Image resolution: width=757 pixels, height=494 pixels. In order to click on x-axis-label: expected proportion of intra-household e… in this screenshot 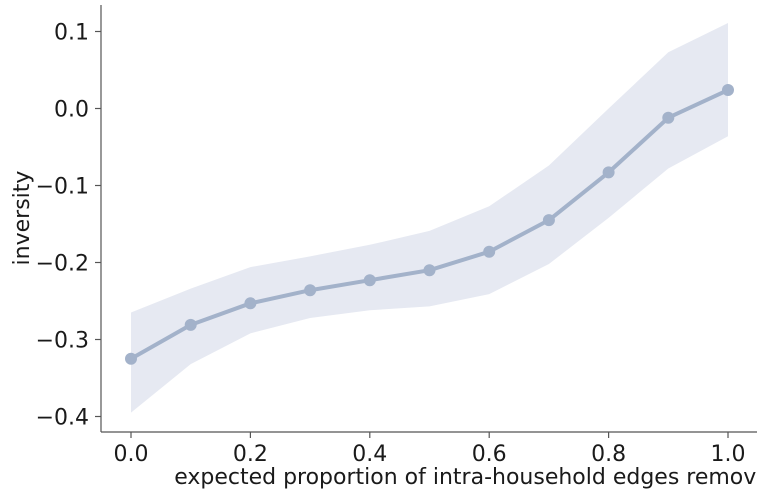, I will do `click(465, 477)`.